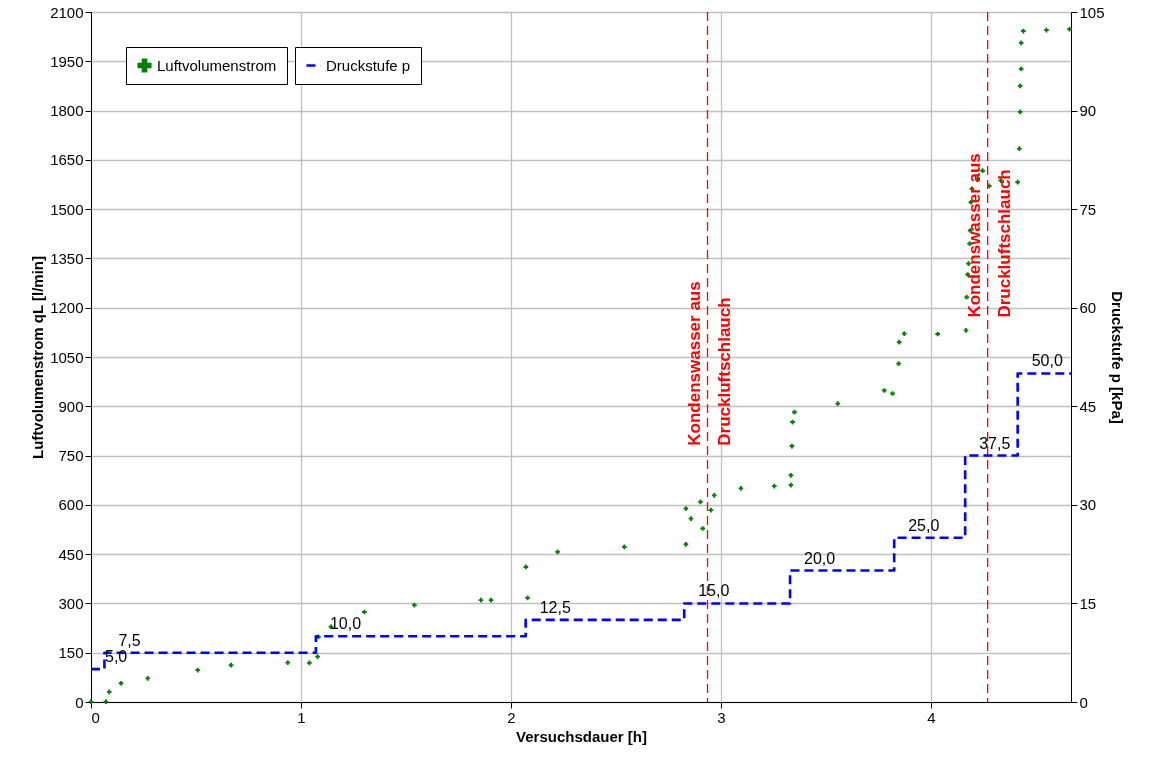 The height and width of the screenshot is (776, 1158). What do you see at coordinates (71, 653) in the screenshot?
I see `y-tick-label: 150` at bounding box center [71, 653].